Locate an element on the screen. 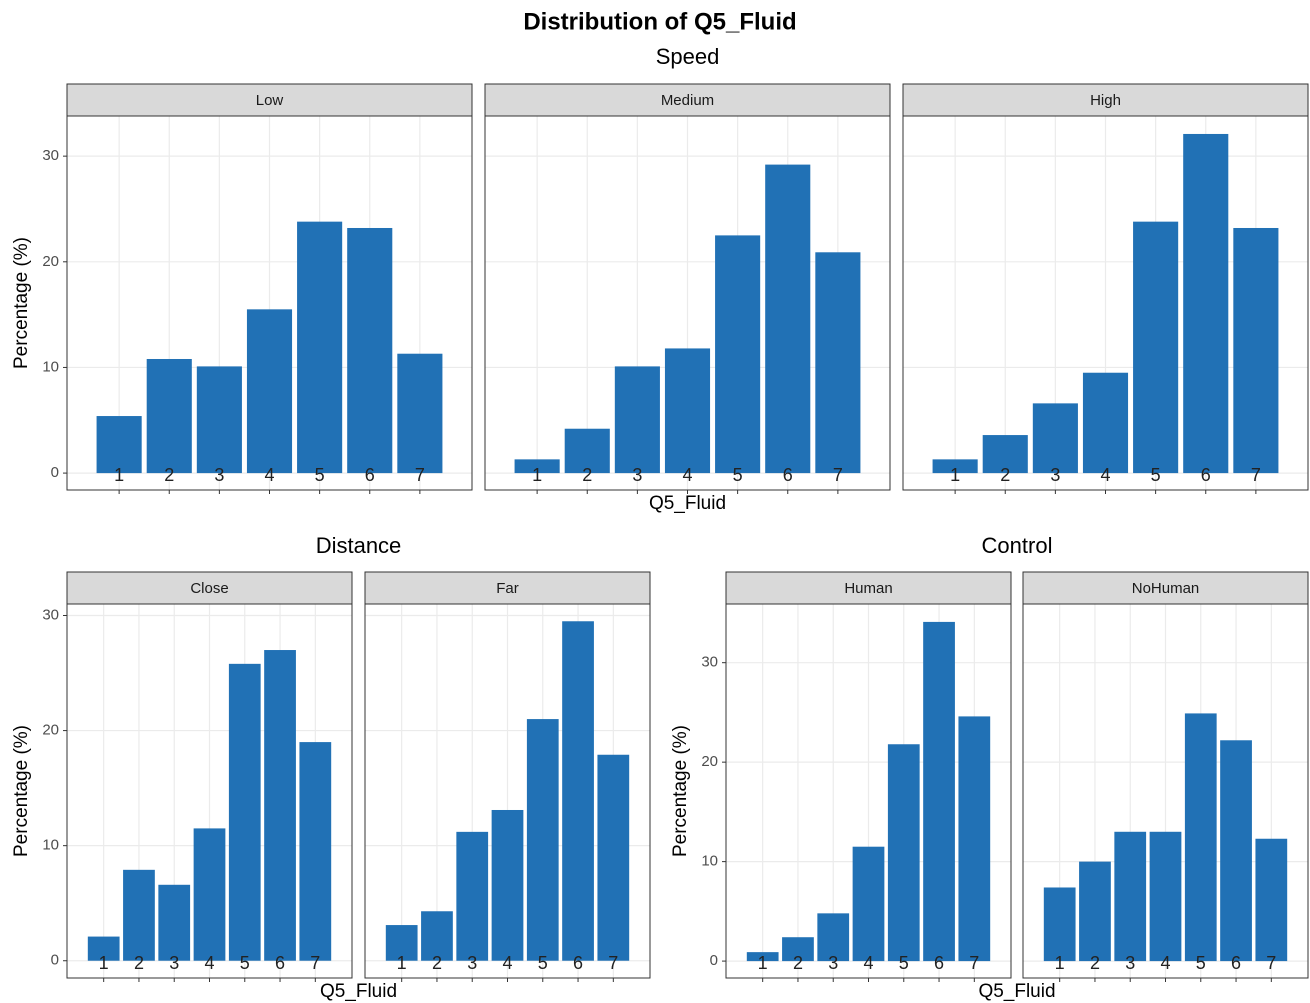 The width and height of the screenshot is (1310, 1003). group-title: Control is located at coordinates (1017, 545).